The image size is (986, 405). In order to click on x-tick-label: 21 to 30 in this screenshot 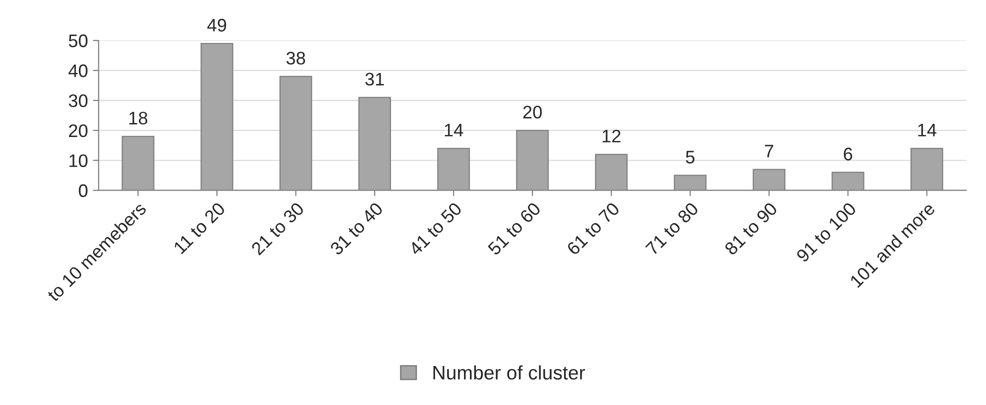, I will do `click(277, 229)`.